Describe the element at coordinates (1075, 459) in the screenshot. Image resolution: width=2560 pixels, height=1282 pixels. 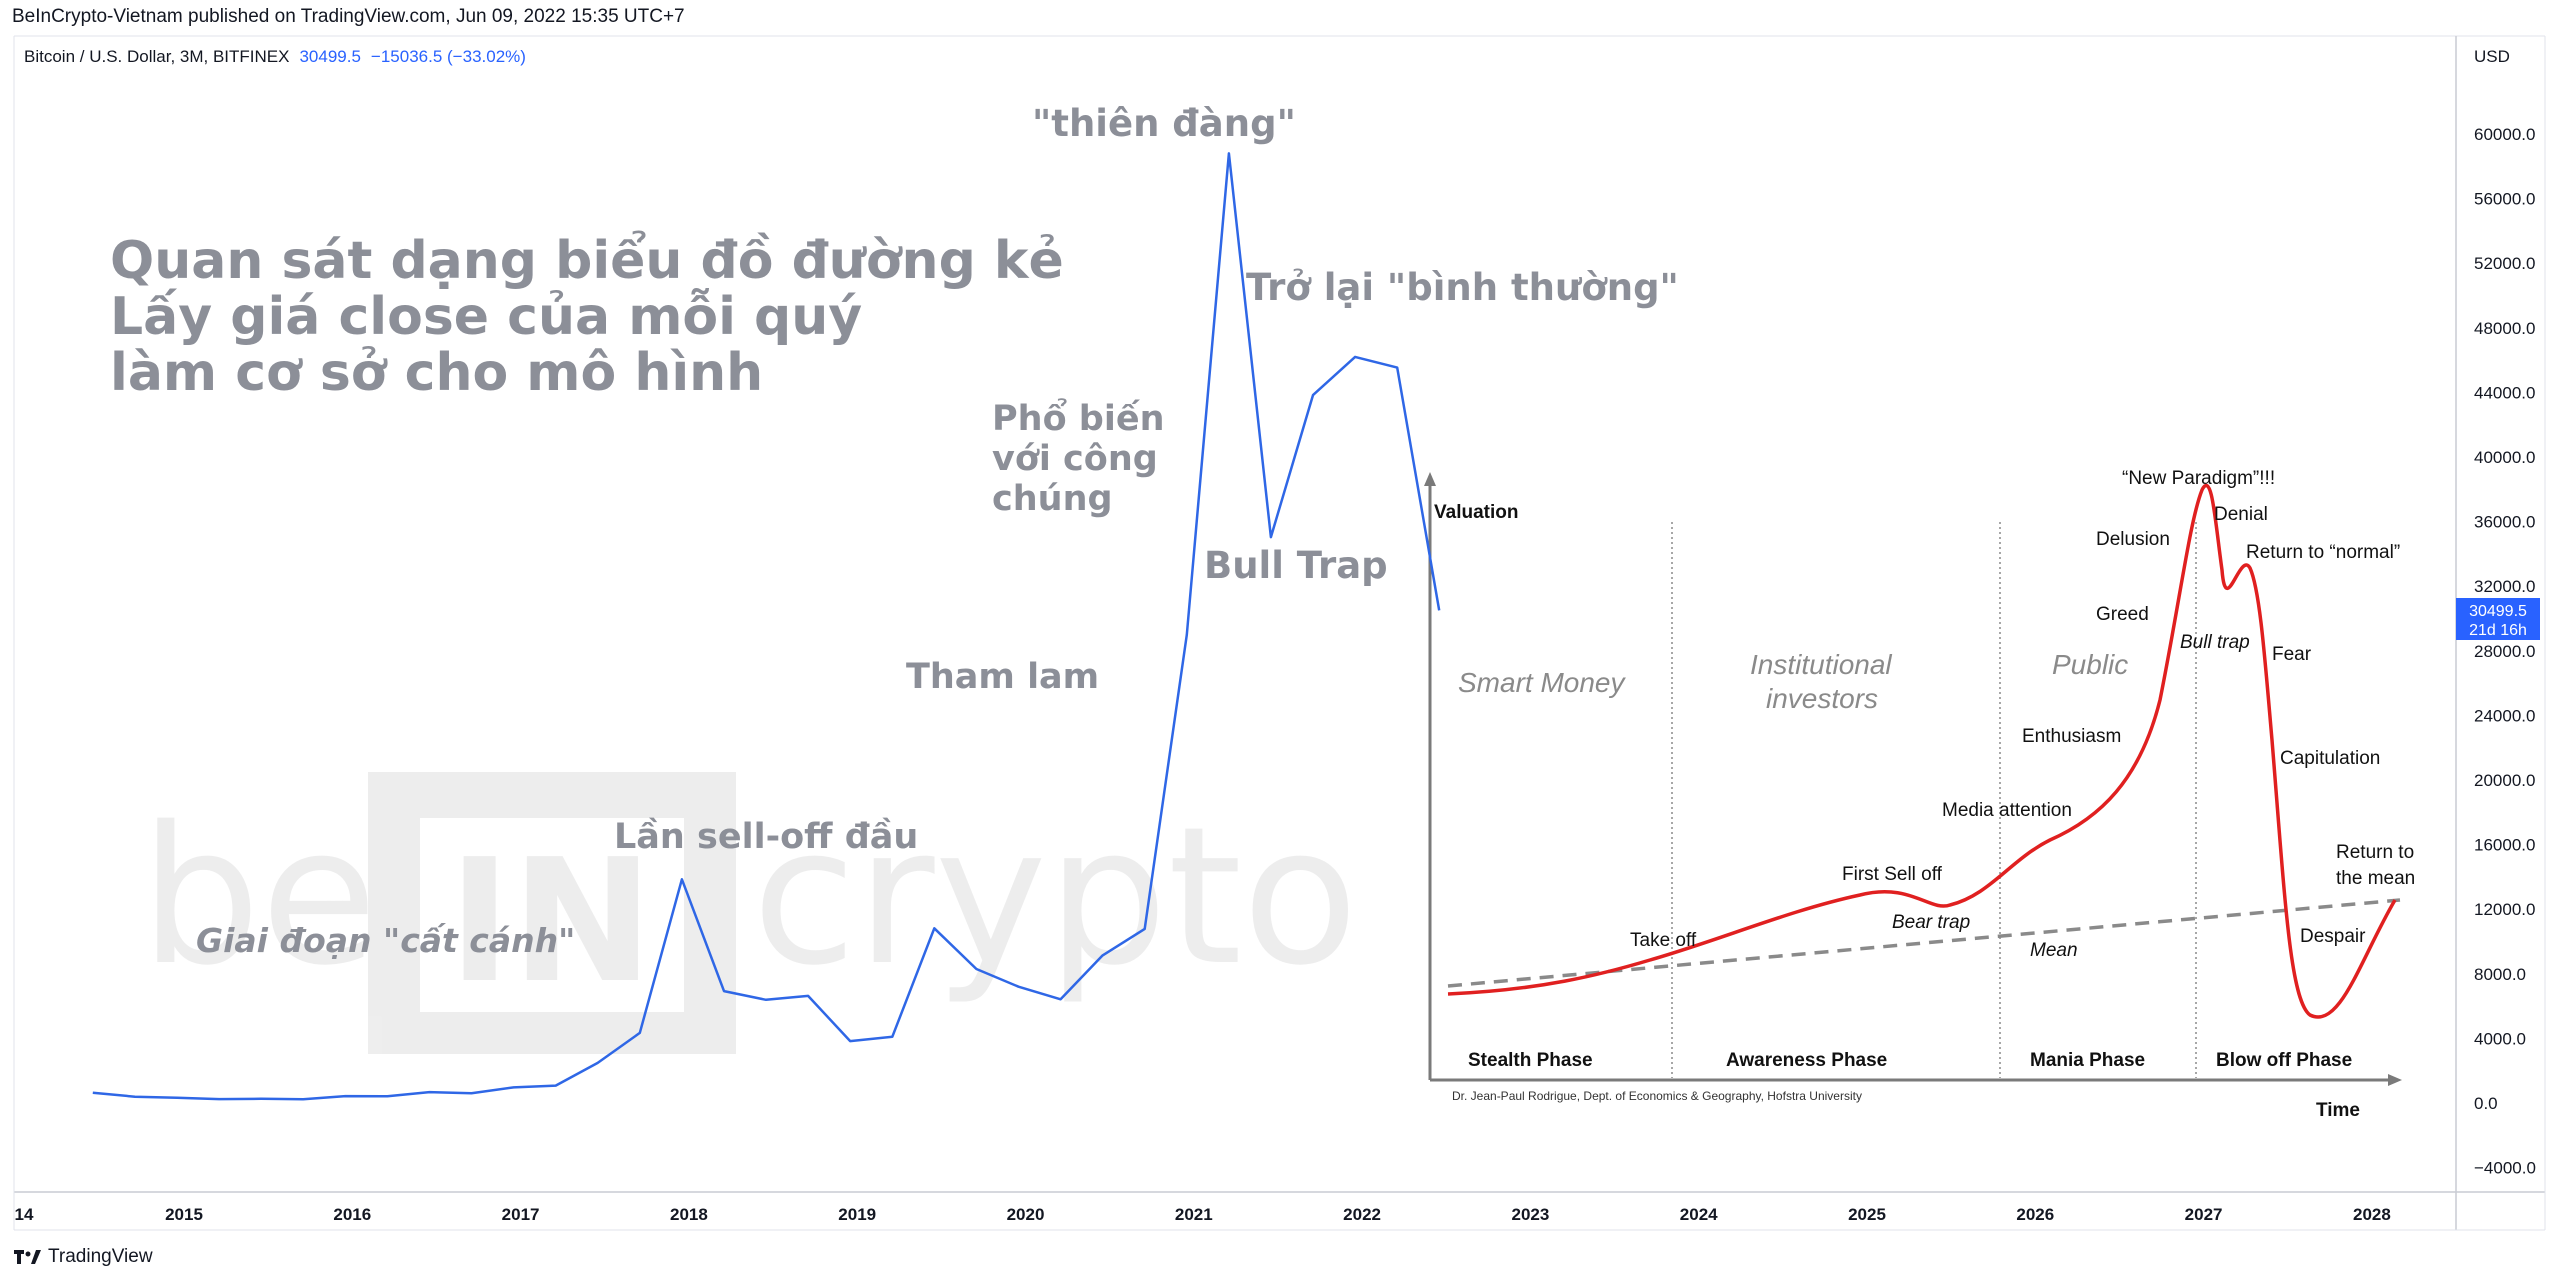
I see `annotation-public-2: với công` at that location.